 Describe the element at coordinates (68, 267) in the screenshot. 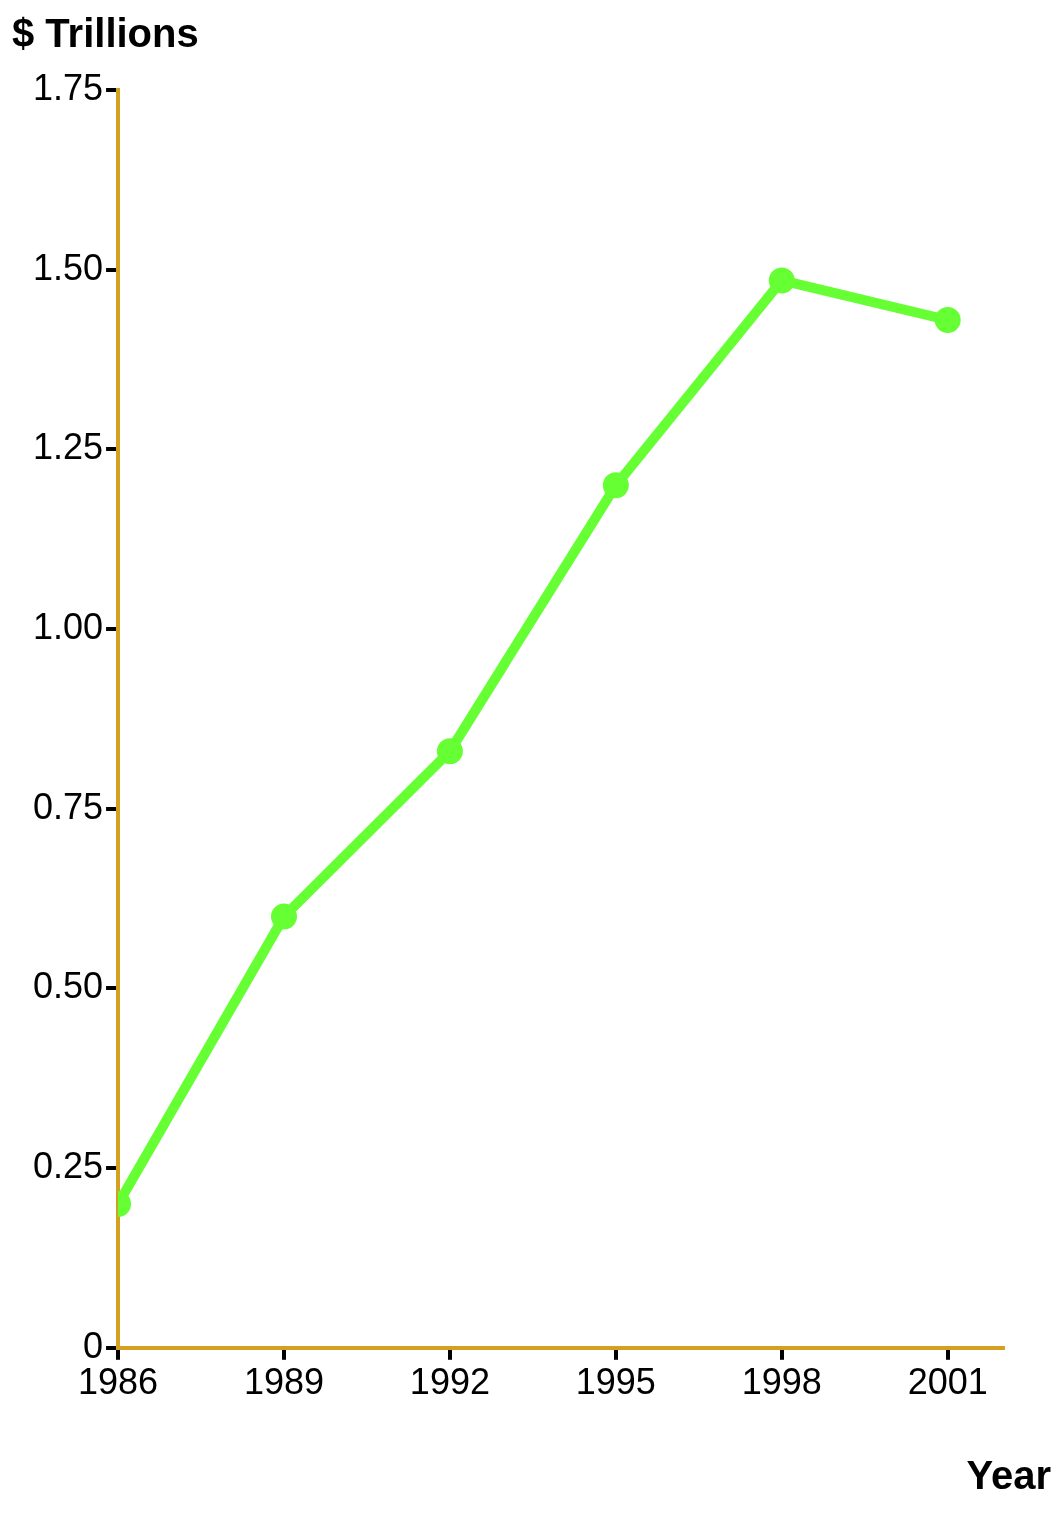

I see `y-tick-label: 1.50` at that location.